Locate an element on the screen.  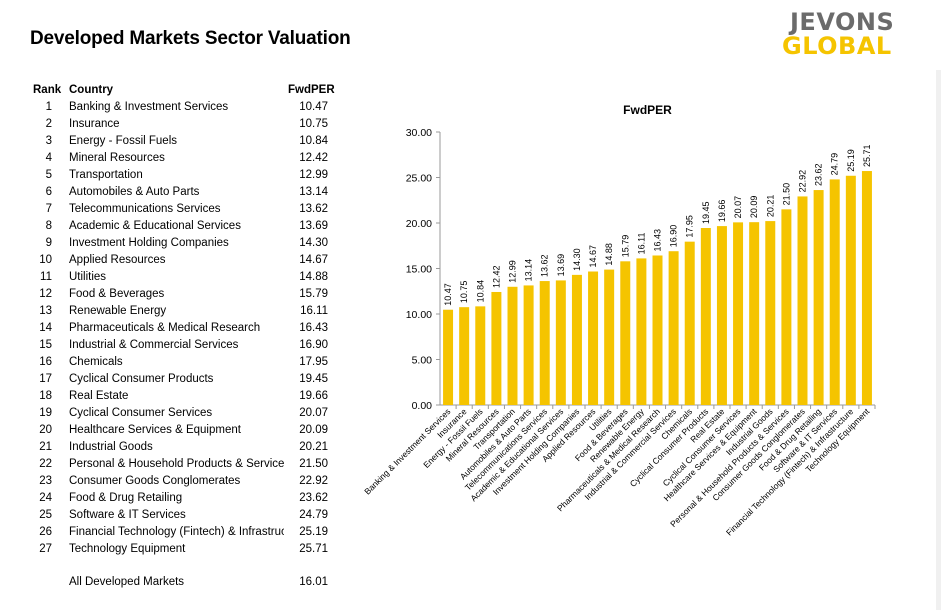
rank-cell: 10 is located at coordinates (45, 260).